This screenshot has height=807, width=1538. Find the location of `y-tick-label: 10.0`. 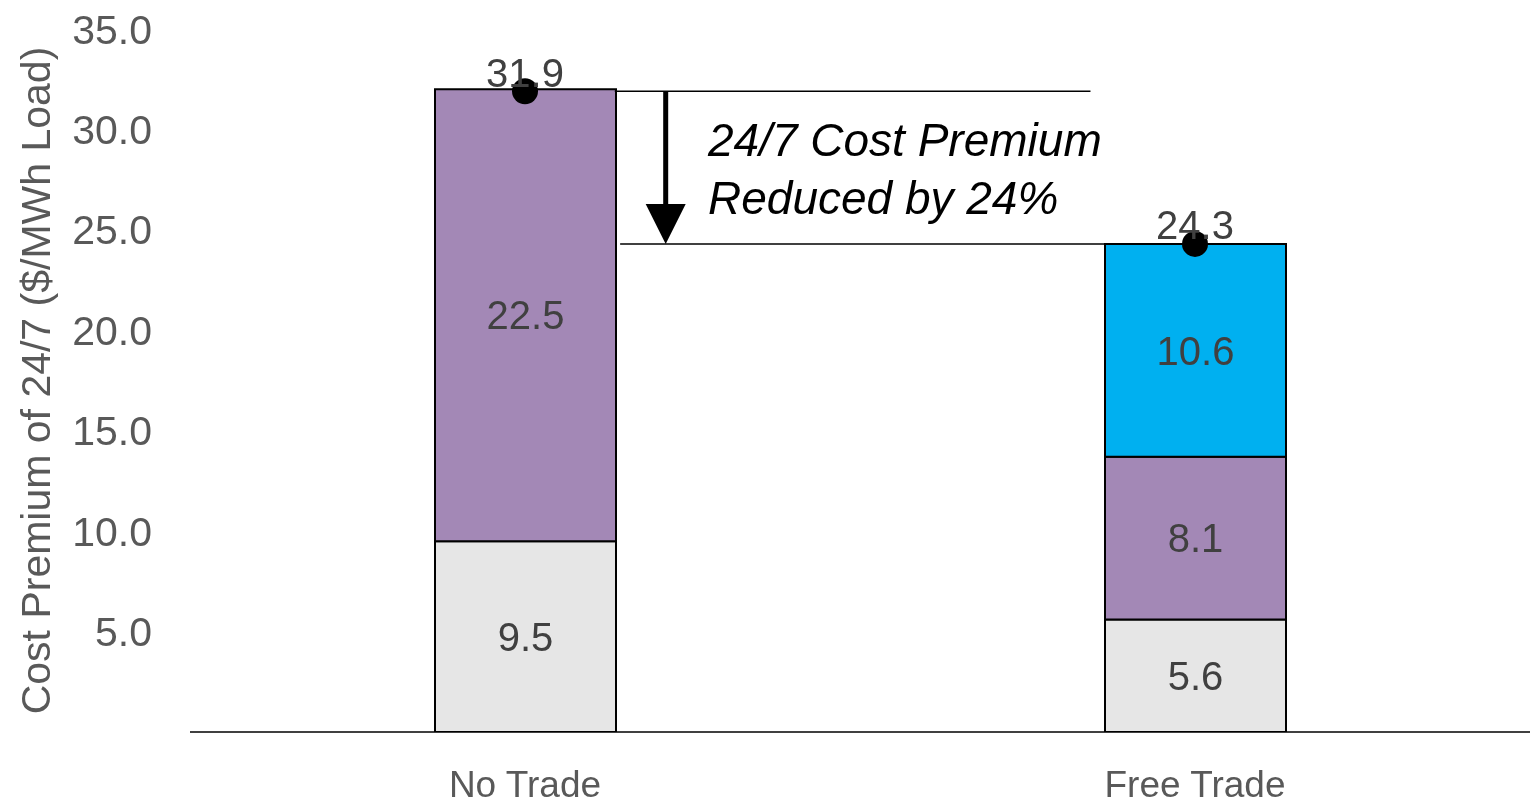

y-tick-label: 10.0 is located at coordinates (112, 531).